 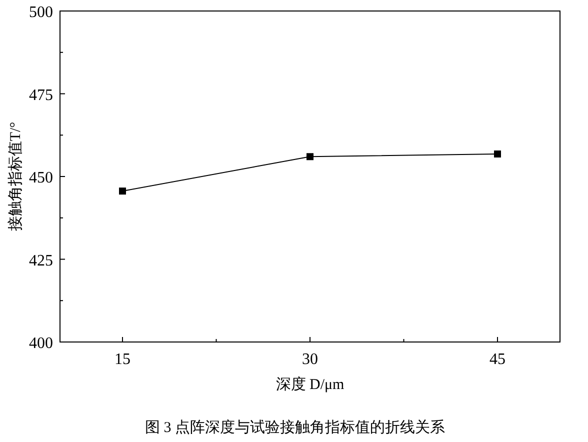 I want to click on x-tick-label: 45, so click(x=498, y=359).